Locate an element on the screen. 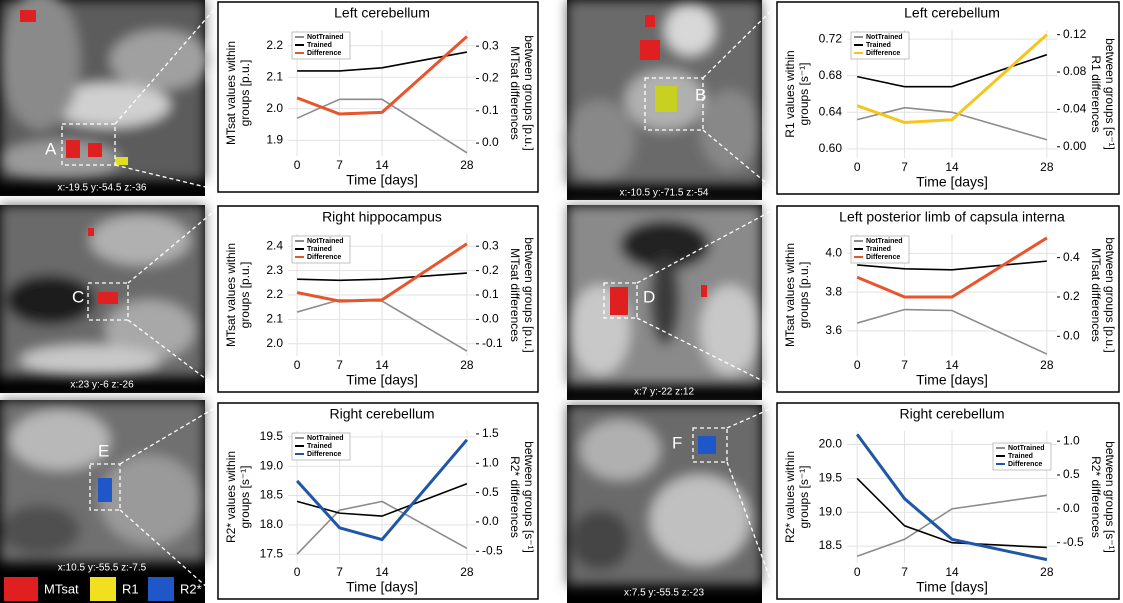 The height and width of the screenshot is (603, 1123). y-tick-label: 18.0 is located at coordinates (272, 524).